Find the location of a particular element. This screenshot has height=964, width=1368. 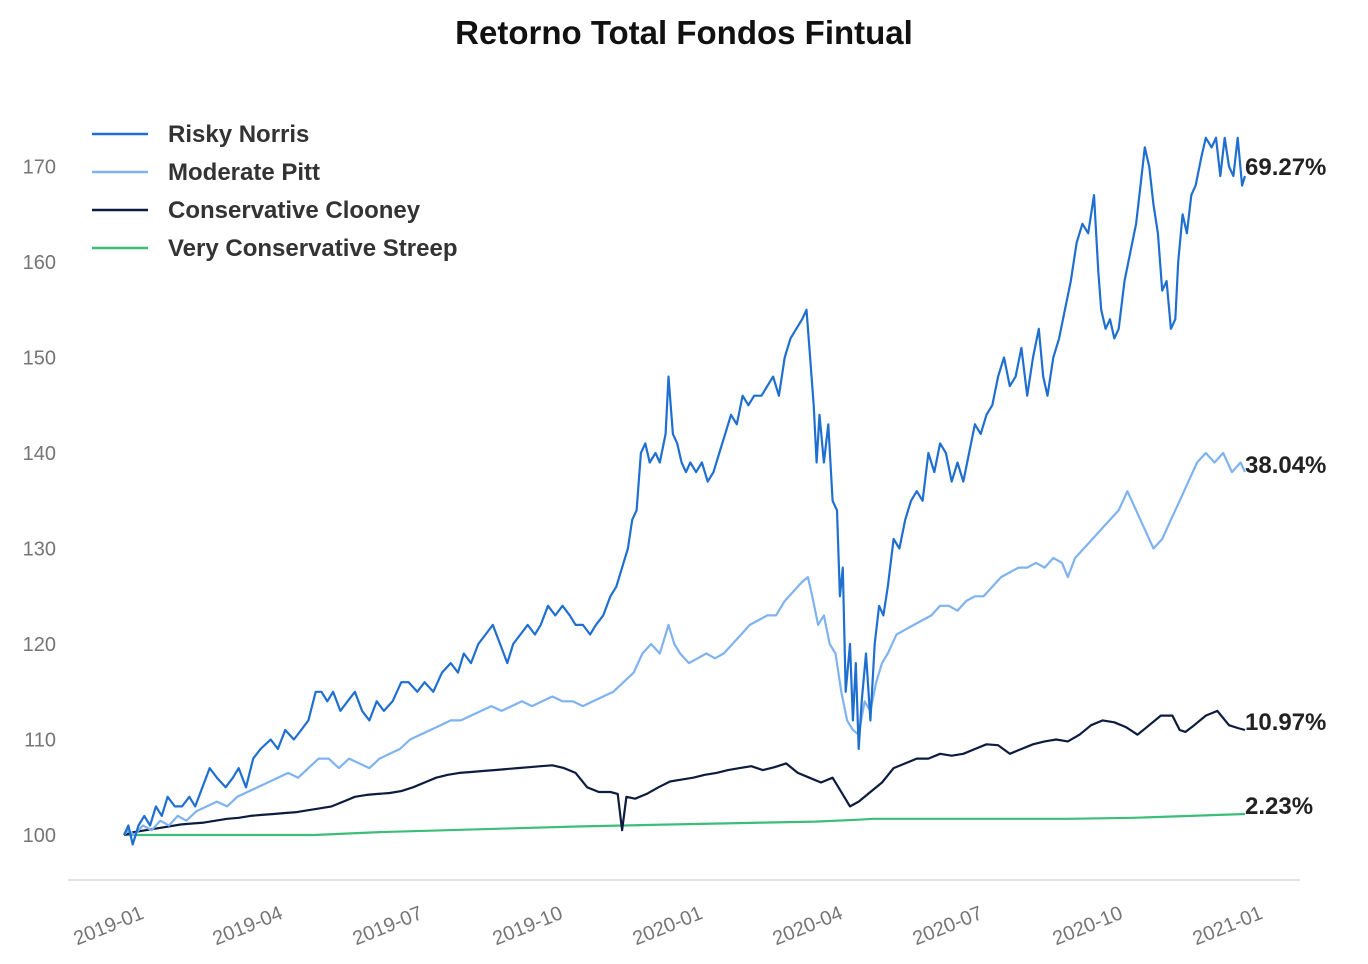

y-tick-label: 170 is located at coordinates (39, 168).